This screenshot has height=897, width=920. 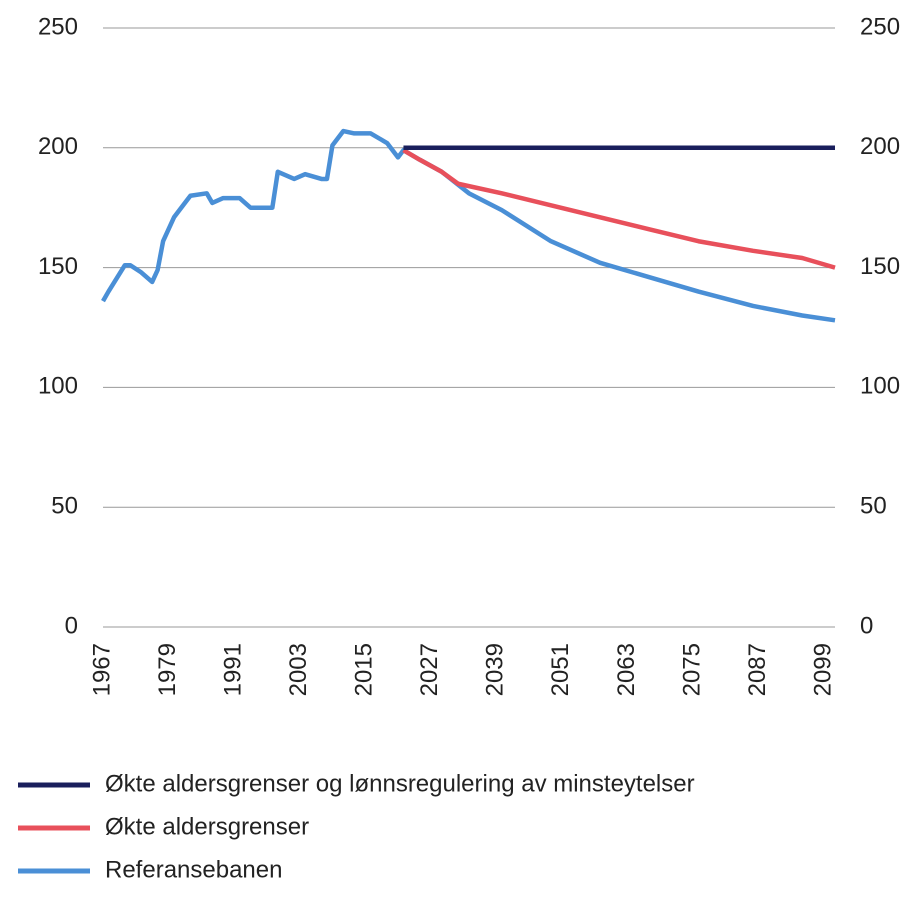 What do you see at coordinates (232, 669) in the screenshot?
I see `x-tick-label: 1991` at bounding box center [232, 669].